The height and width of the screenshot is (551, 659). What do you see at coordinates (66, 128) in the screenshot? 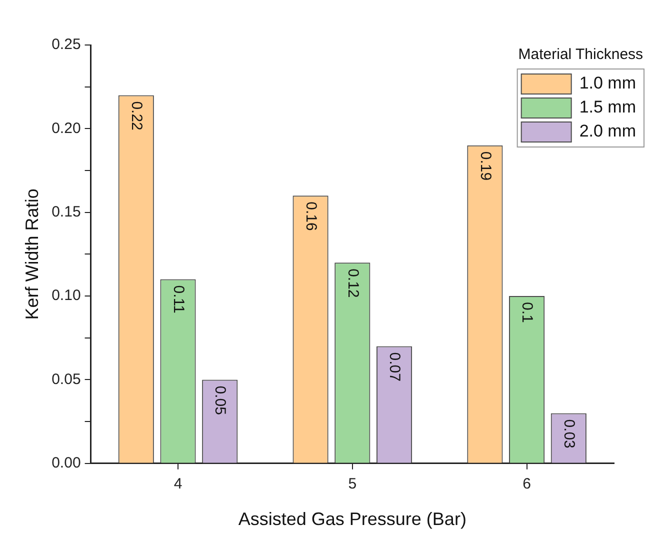
I see `y-tick-label: 0.20` at bounding box center [66, 128].